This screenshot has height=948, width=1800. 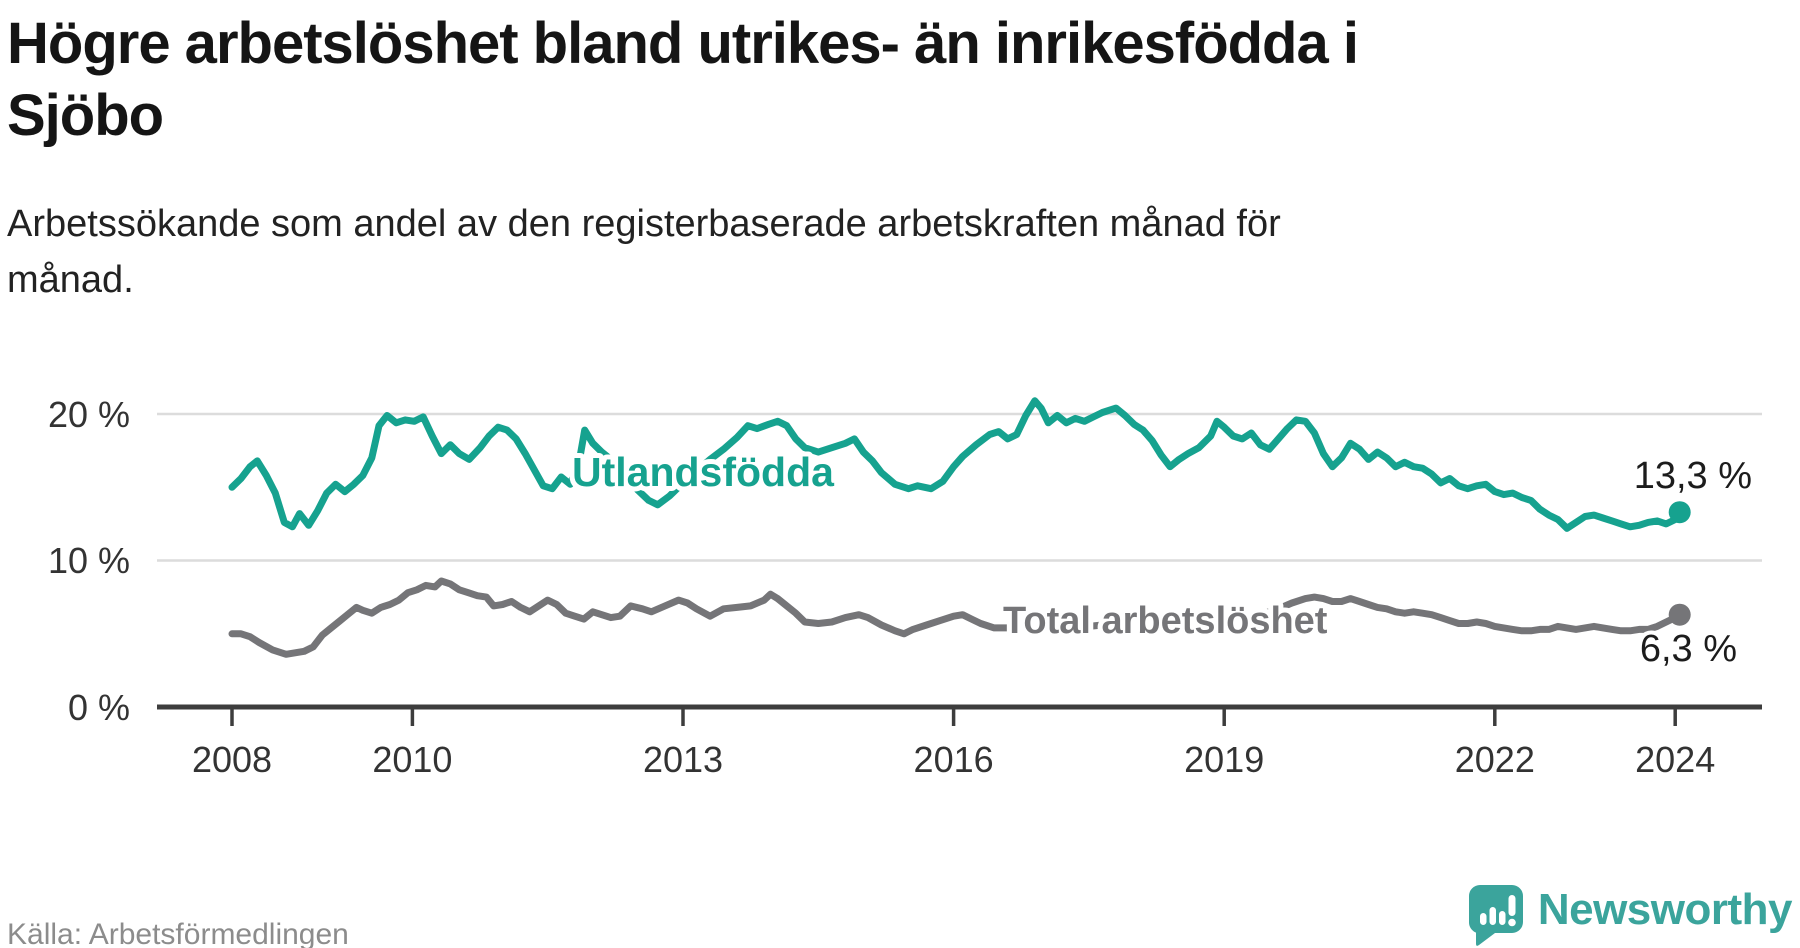 I want to click on line-utlandsfodda, so click(x=956, y=464).